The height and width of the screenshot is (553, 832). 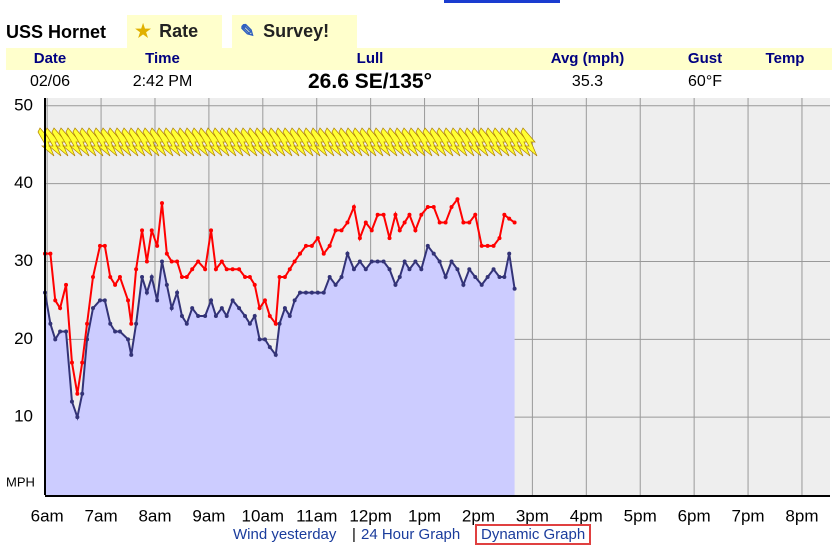 I want to click on x-tick-label: 8am, so click(x=154, y=515).